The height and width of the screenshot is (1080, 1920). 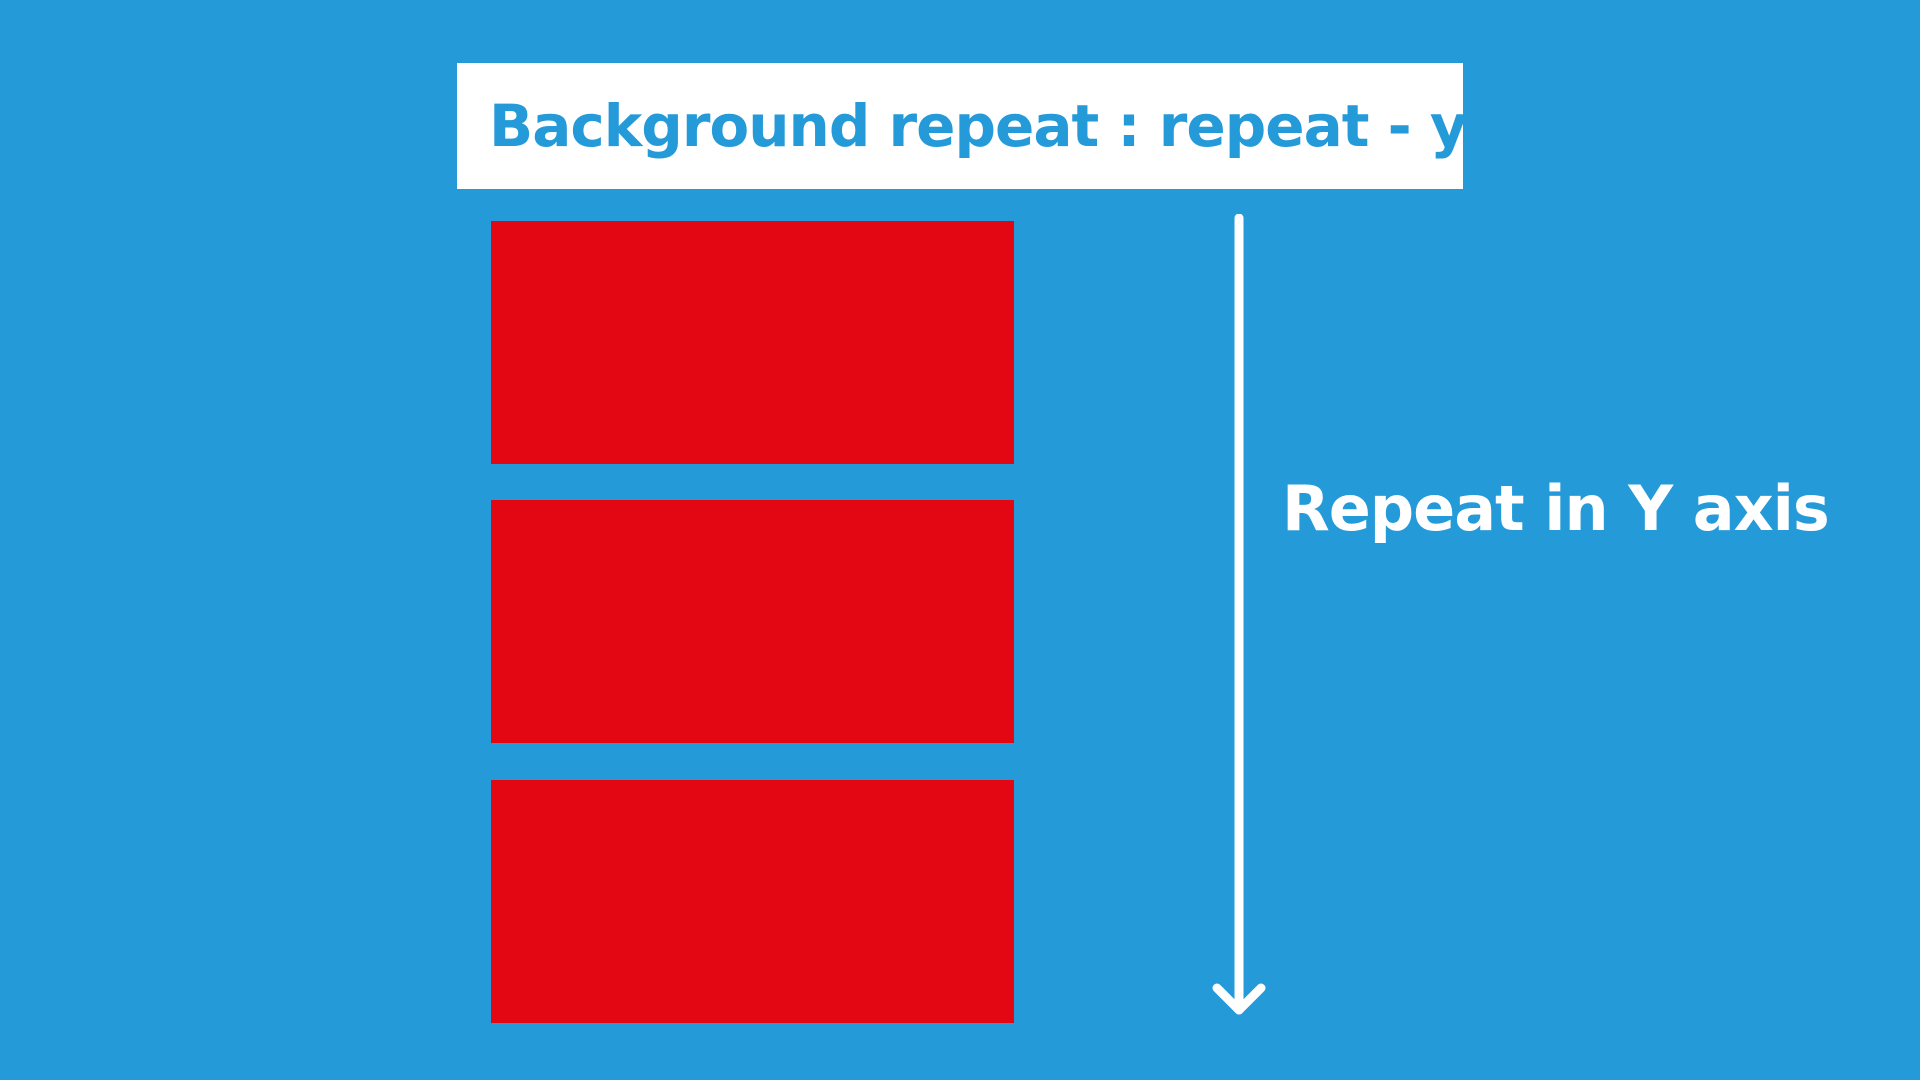 I want to click on axis-label: Repeat in Y axis, so click(x=1556, y=508).